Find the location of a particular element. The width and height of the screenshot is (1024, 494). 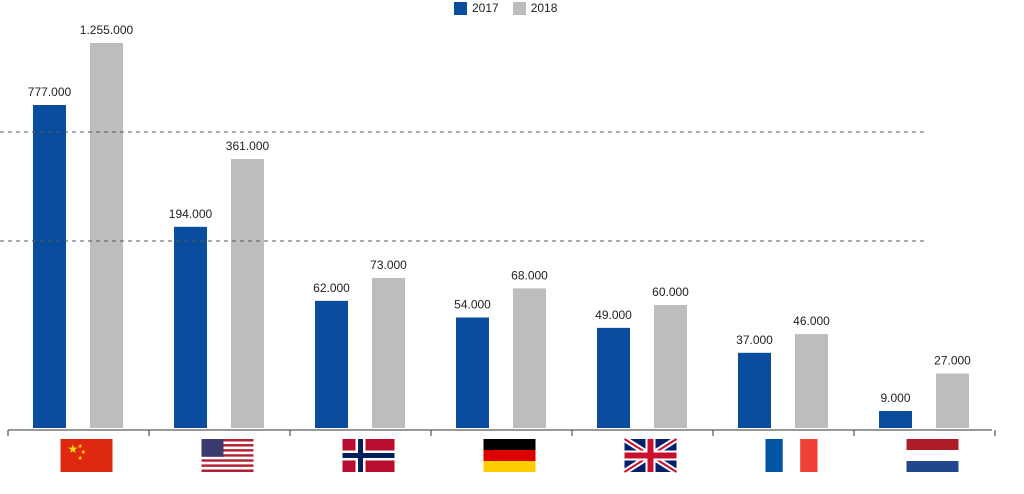

norway-flag-icon is located at coordinates (368, 455).